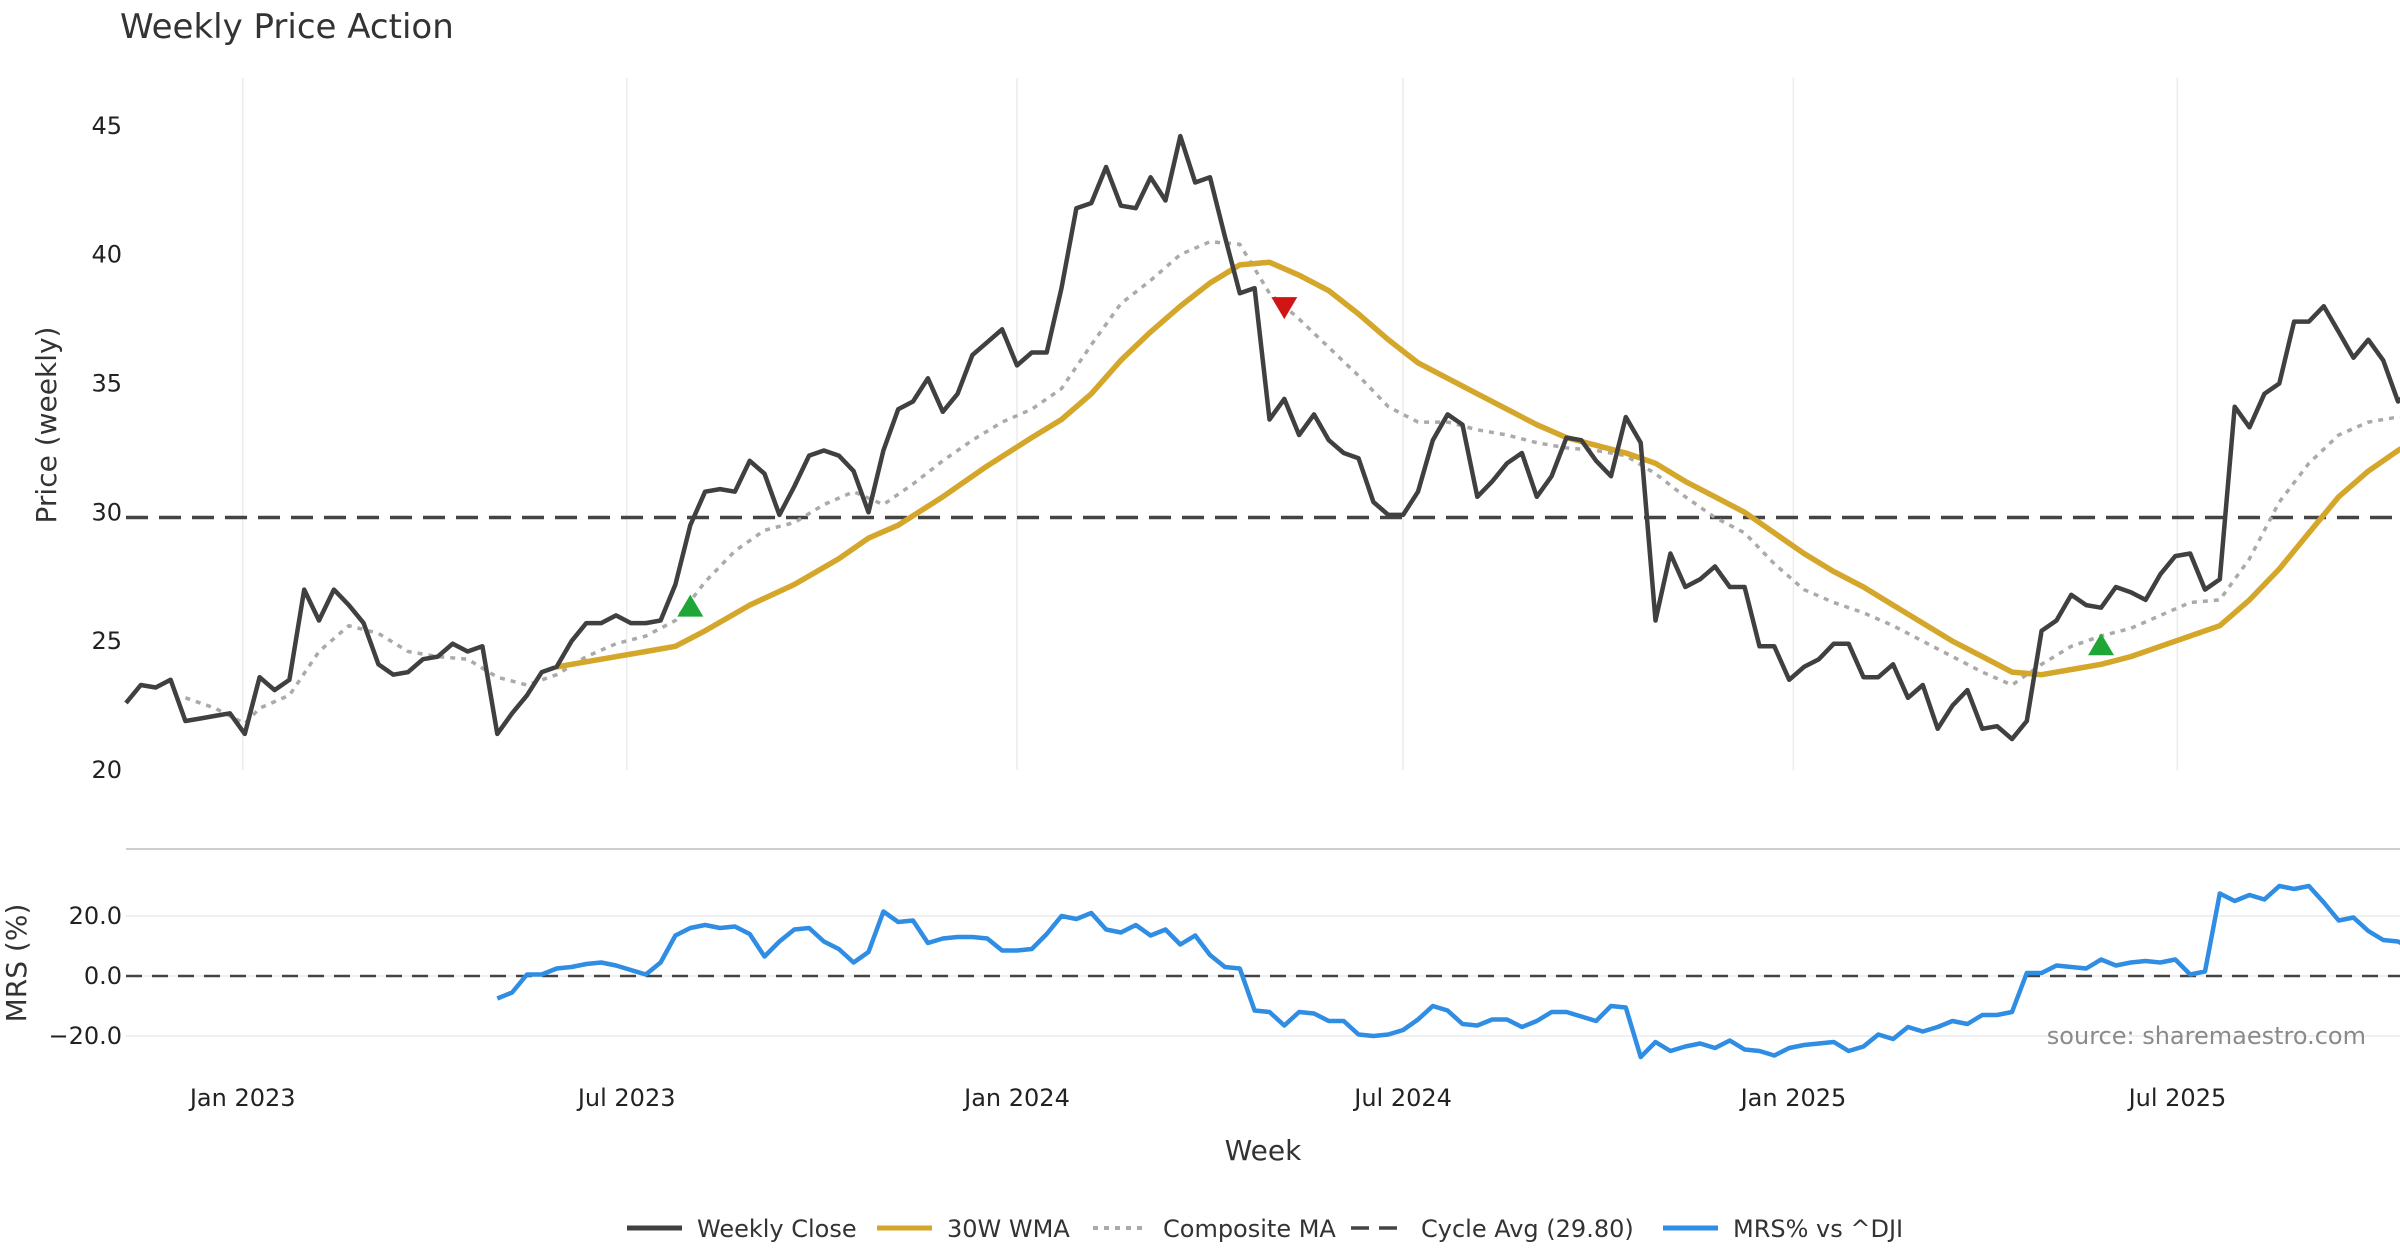 The image size is (2400, 1260). What do you see at coordinates (626, 1098) in the screenshot?
I see `x-tick-label: Jul 2023` at bounding box center [626, 1098].